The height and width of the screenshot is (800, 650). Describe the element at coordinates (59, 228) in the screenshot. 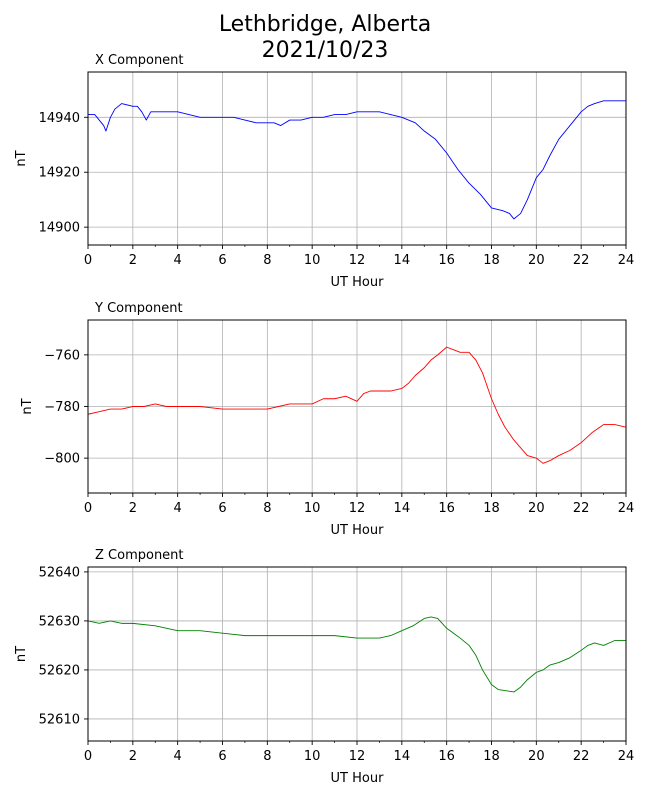

I see `y-tick-label: 14900` at that location.